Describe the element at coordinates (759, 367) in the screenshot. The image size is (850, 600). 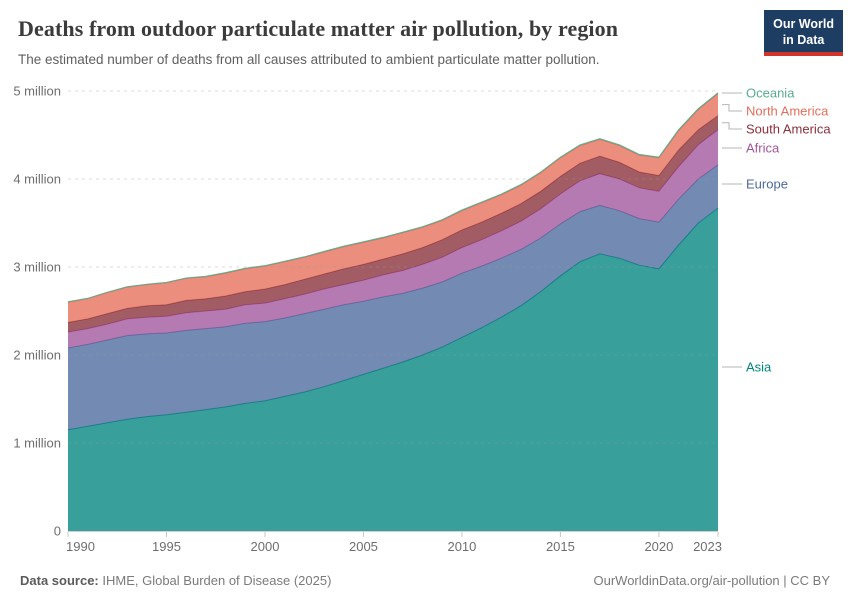
I see `legend-label-asia: Asia` at that location.